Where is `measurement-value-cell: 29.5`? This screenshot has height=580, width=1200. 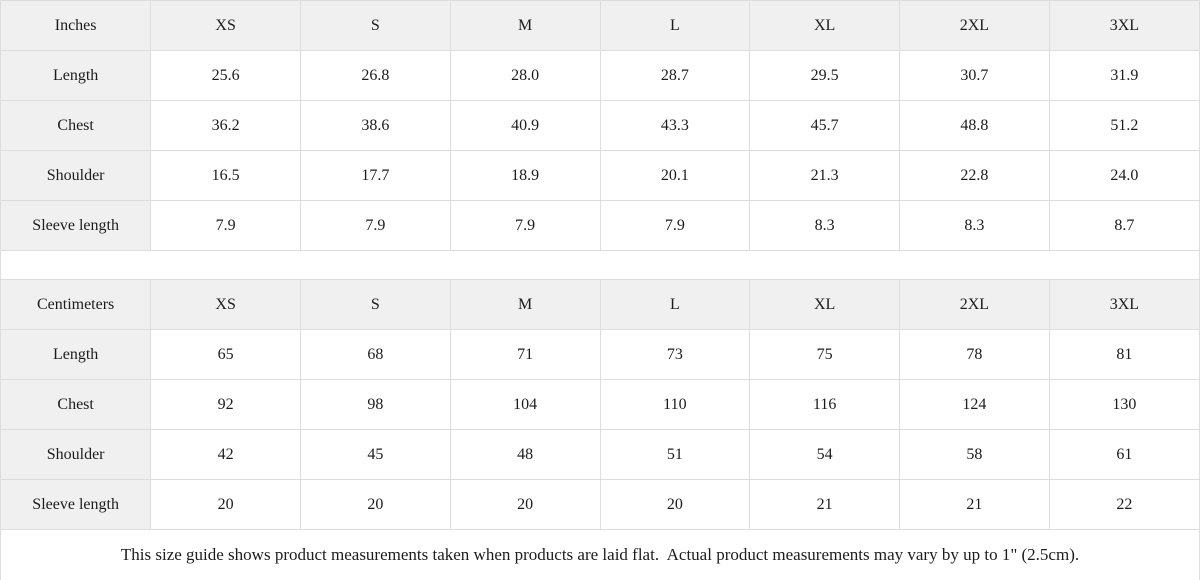 measurement-value-cell: 29.5 is located at coordinates (824, 75).